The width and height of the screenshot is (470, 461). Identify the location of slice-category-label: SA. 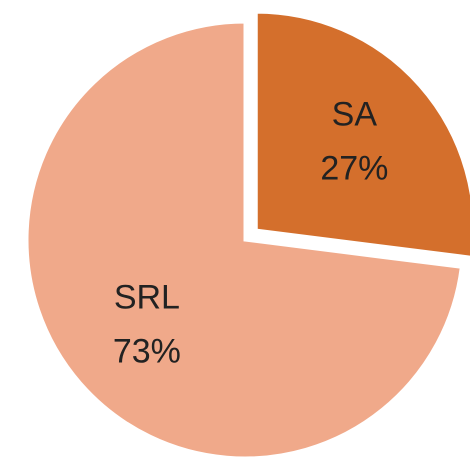
(355, 115).